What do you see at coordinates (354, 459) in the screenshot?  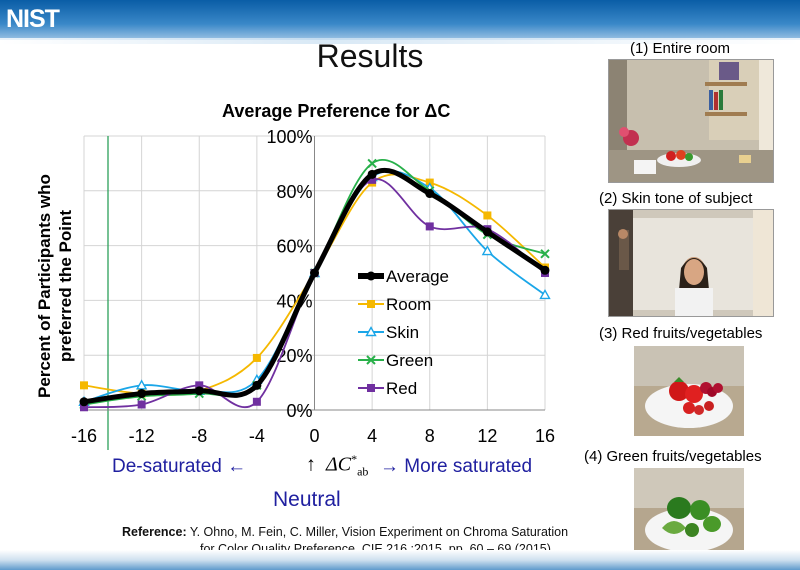 I see `delta-sup: *` at bounding box center [354, 459].